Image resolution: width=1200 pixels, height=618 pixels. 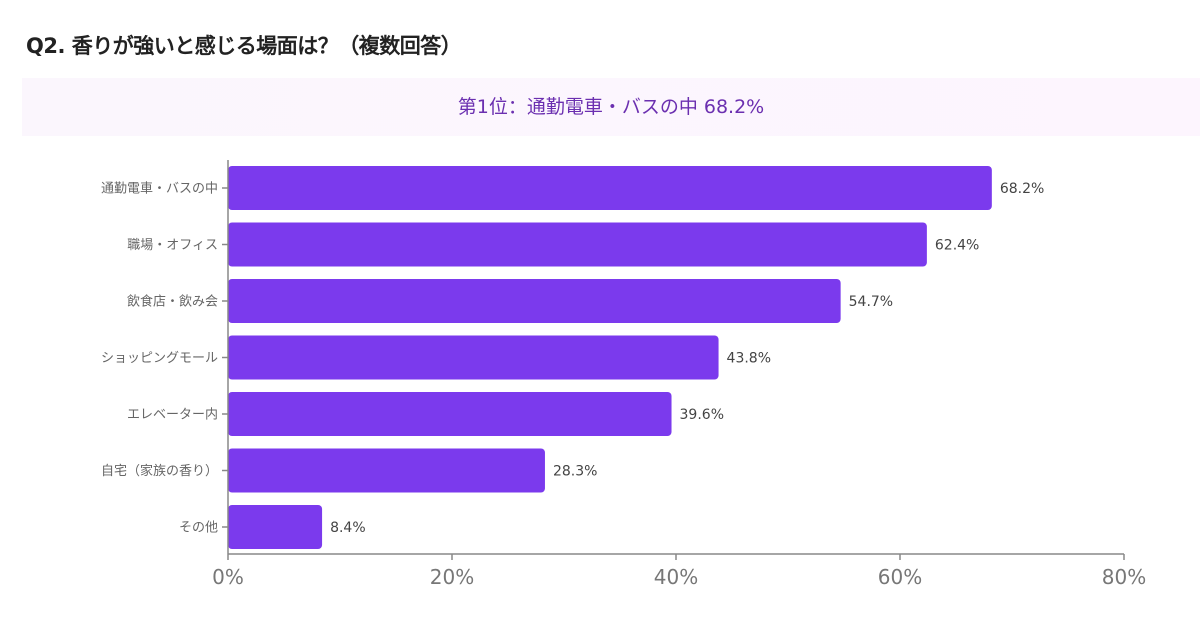 I want to click on data-label: 8.4%, so click(x=348, y=528).